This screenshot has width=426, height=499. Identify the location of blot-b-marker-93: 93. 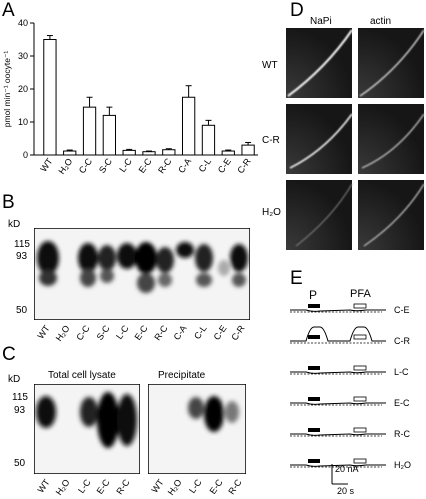
(22, 256).